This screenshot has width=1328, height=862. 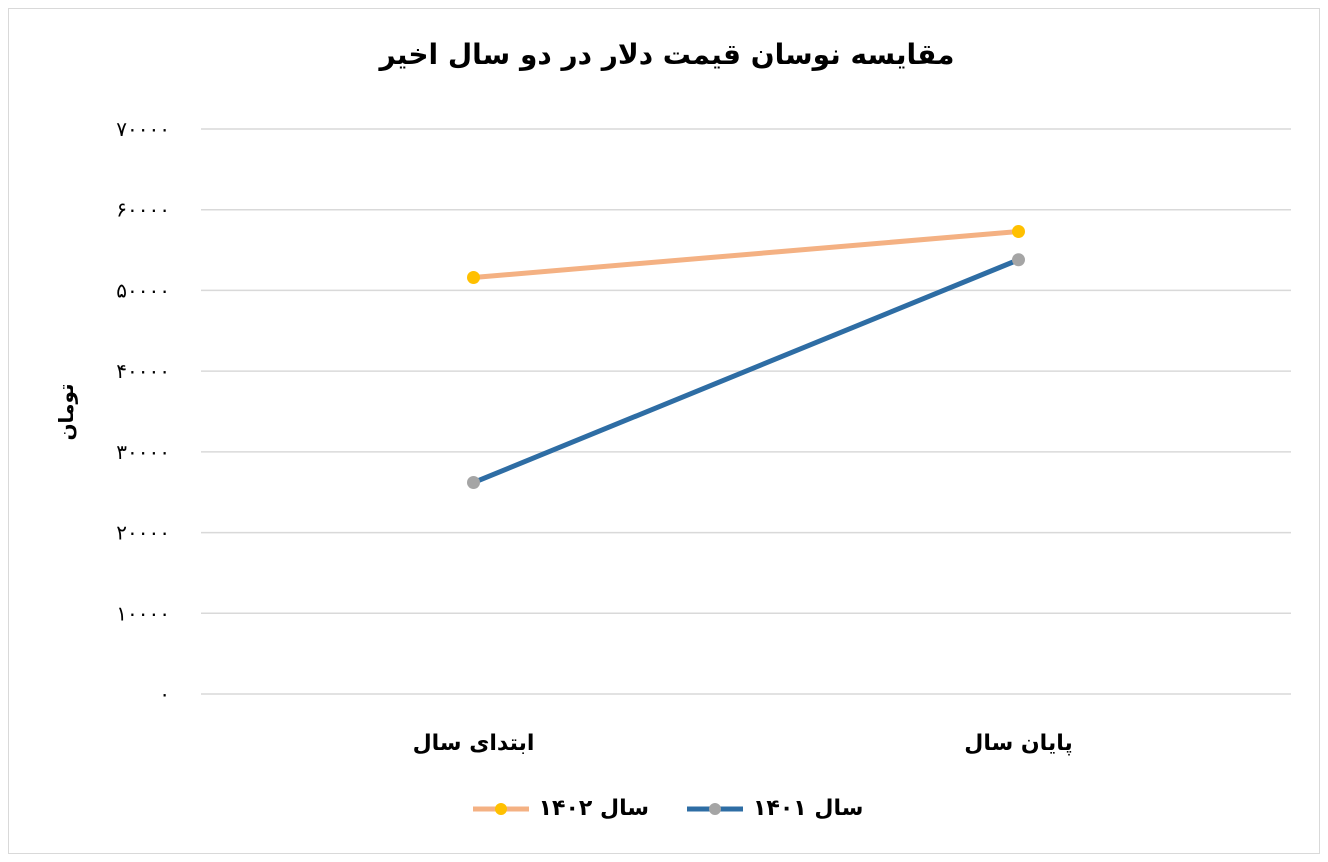 I want to click on x-tick-label: پایان سال, so click(x=1018, y=743).